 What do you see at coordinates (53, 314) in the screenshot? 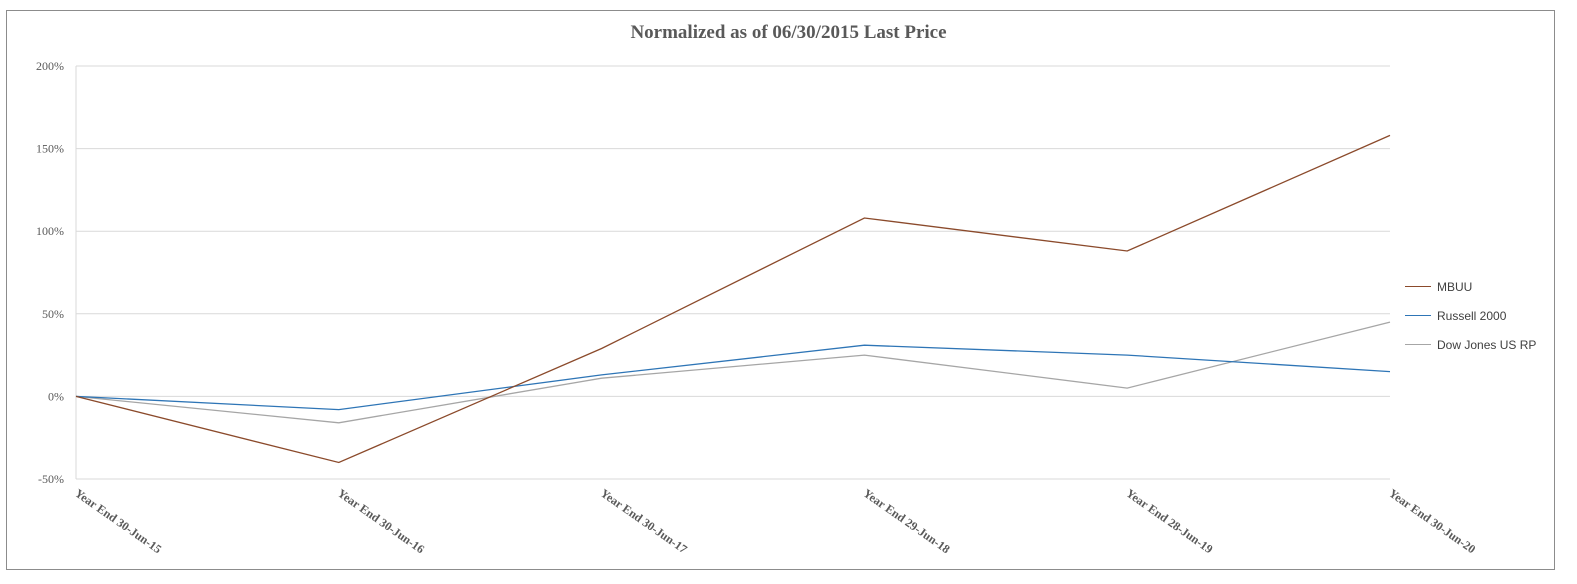
I see `y-tick-label: 50%` at bounding box center [53, 314].